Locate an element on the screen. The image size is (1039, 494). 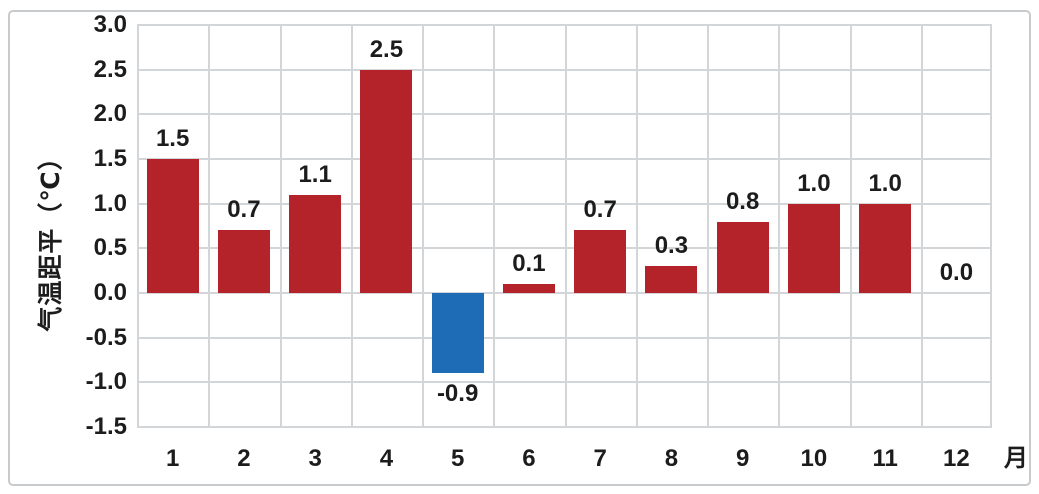
x-tick-label-10: 10 is located at coordinates (814, 458).